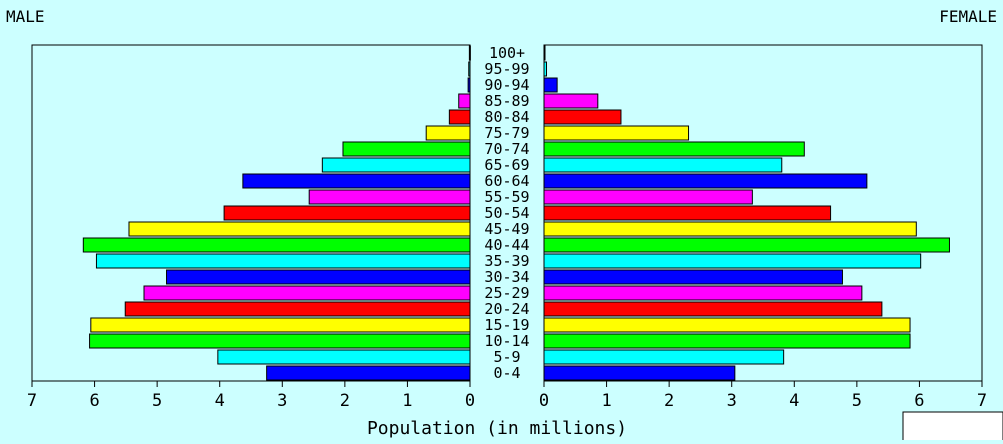 Image resolution: width=1003 pixels, height=444 pixels. I want to click on female-axis: 0 1 2 3 4 5 6 7, so click(763, 395).